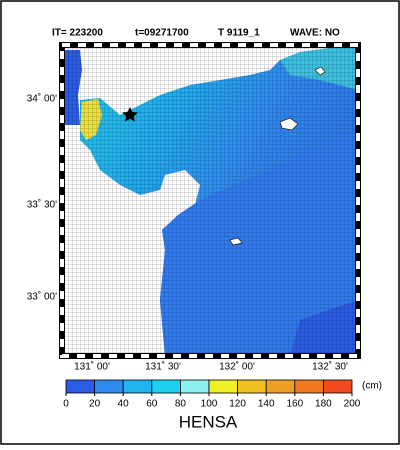 The height and width of the screenshot is (450, 400). I want to click on colorbar-unit: (cm), so click(372, 386).